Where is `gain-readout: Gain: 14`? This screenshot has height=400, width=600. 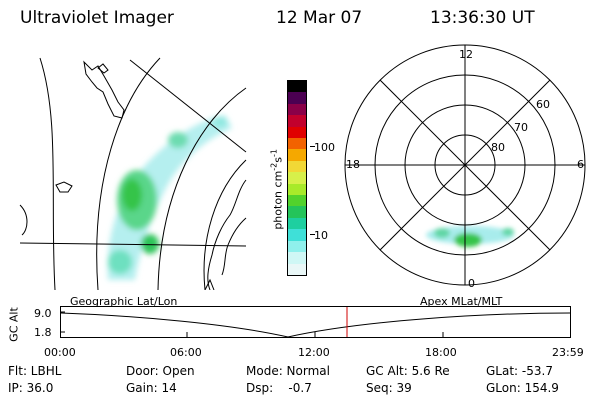 gain-readout: Gain: 14 is located at coordinates (151, 388).